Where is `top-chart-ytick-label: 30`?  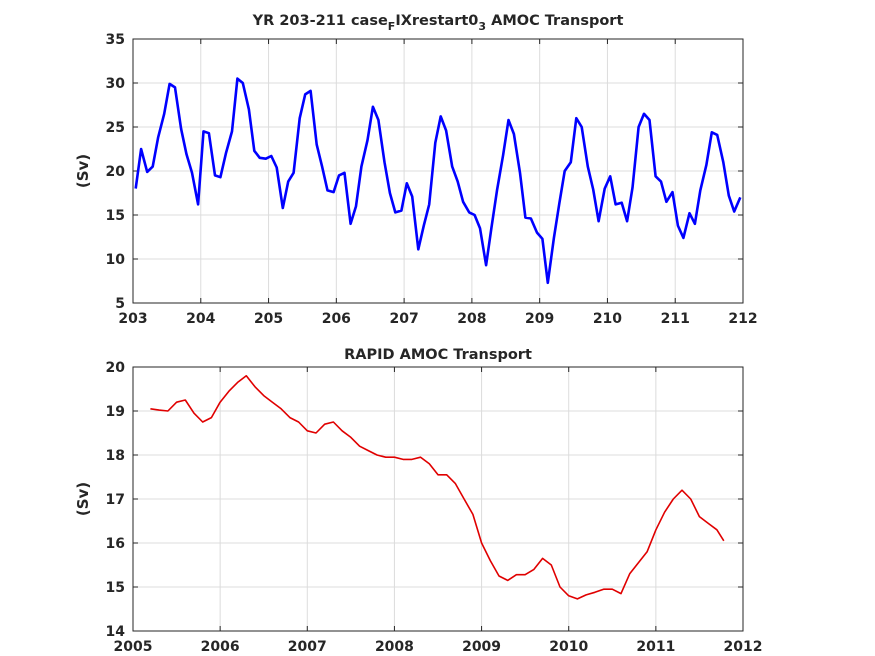
top-chart-ytick-label: 30 is located at coordinates (116, 84).